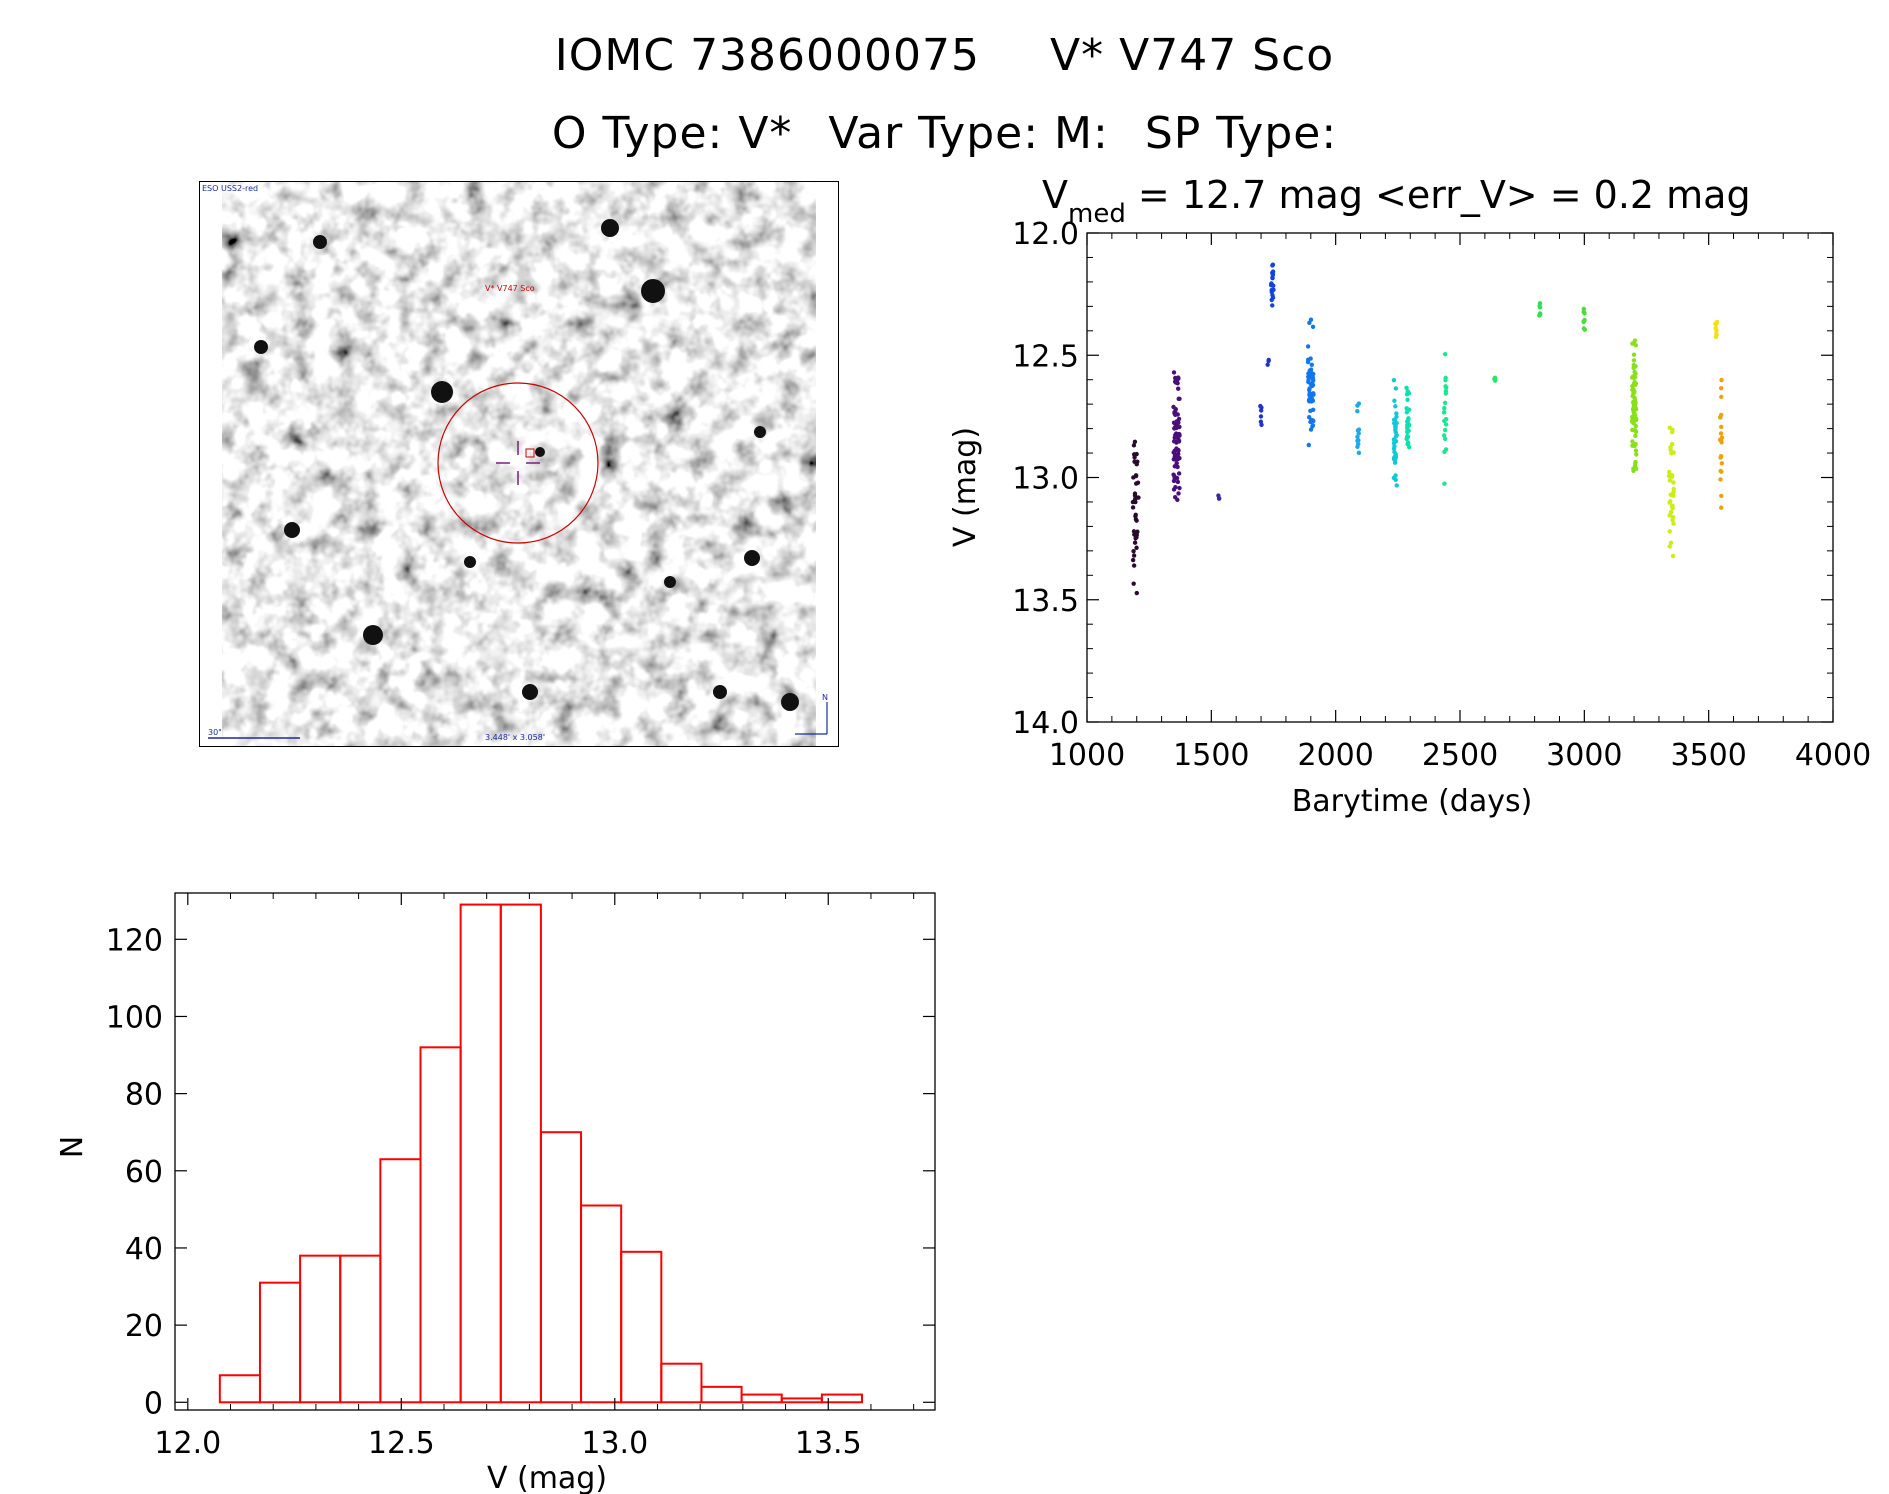  What do you see at coordinates (767, 55) in the screenshot?
I see `iomc-id: IOMC 7386000075` at bounding box center [767, 55].